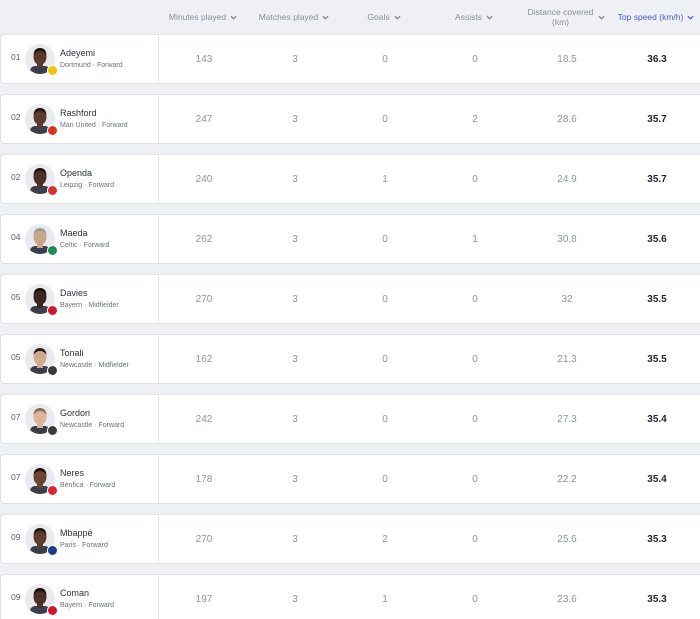 The height and width of the screenshot is (619, 700). What do you see at coordinates (350, 299) in the screenshot?
I see `table-row: 05 Davies Bayern · Midfielder 270 3 0 0 32 35.5` at bounding box center [350, 299].